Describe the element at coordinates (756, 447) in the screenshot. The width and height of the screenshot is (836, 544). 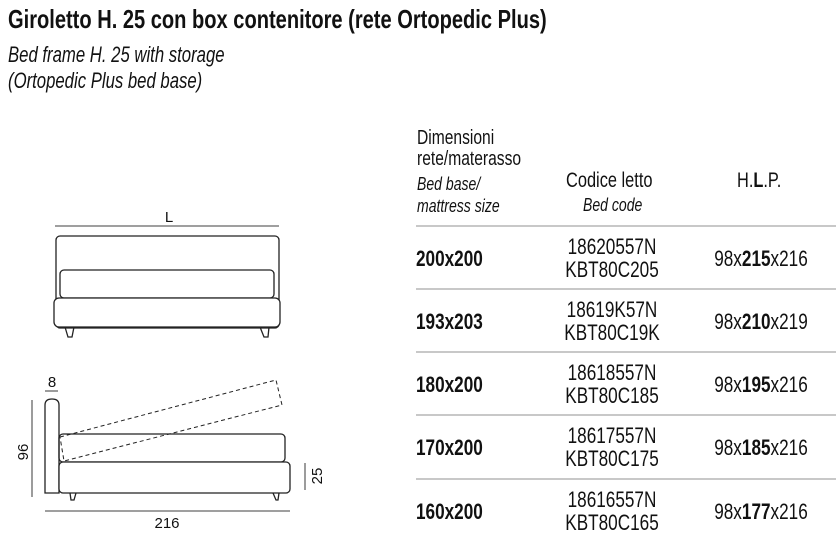
I see `hlp-l: 185` at that location.